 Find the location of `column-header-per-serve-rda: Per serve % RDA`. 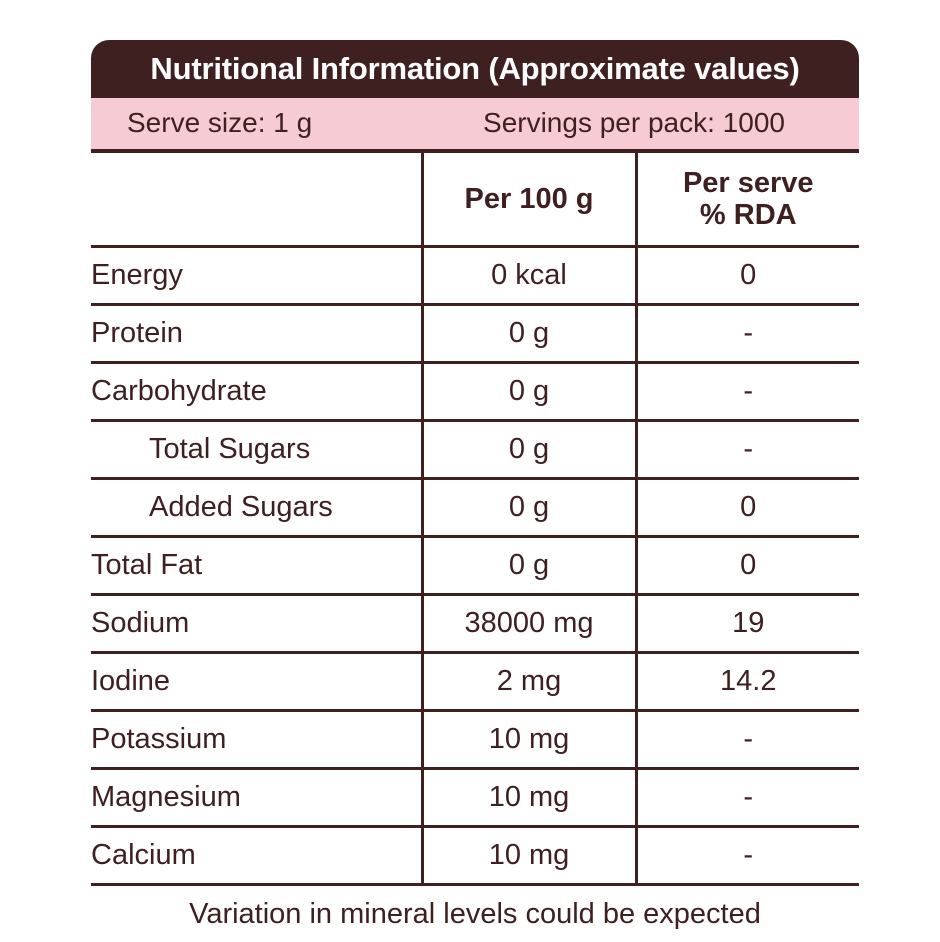

column-header-per-serve-rda: Per serve % RDA is located at coordinates (747, 200).